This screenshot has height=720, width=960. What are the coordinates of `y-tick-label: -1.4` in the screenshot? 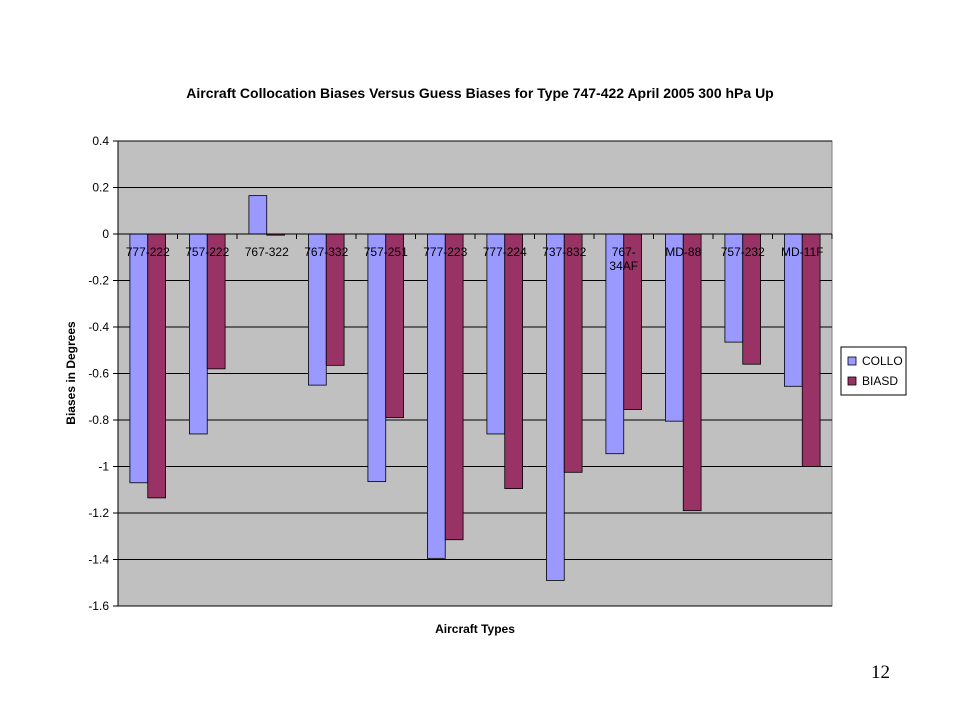 It's located at (98, 560).